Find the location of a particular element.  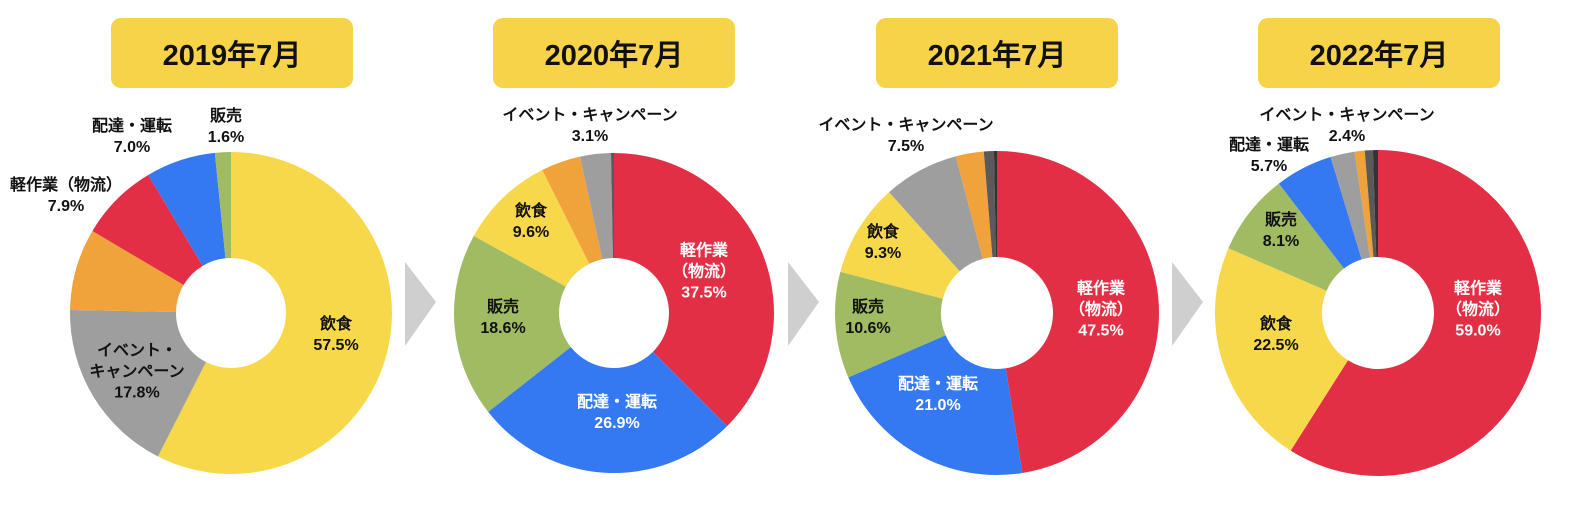

data-label-value: 21.0% is located at coordinates (938, 405).